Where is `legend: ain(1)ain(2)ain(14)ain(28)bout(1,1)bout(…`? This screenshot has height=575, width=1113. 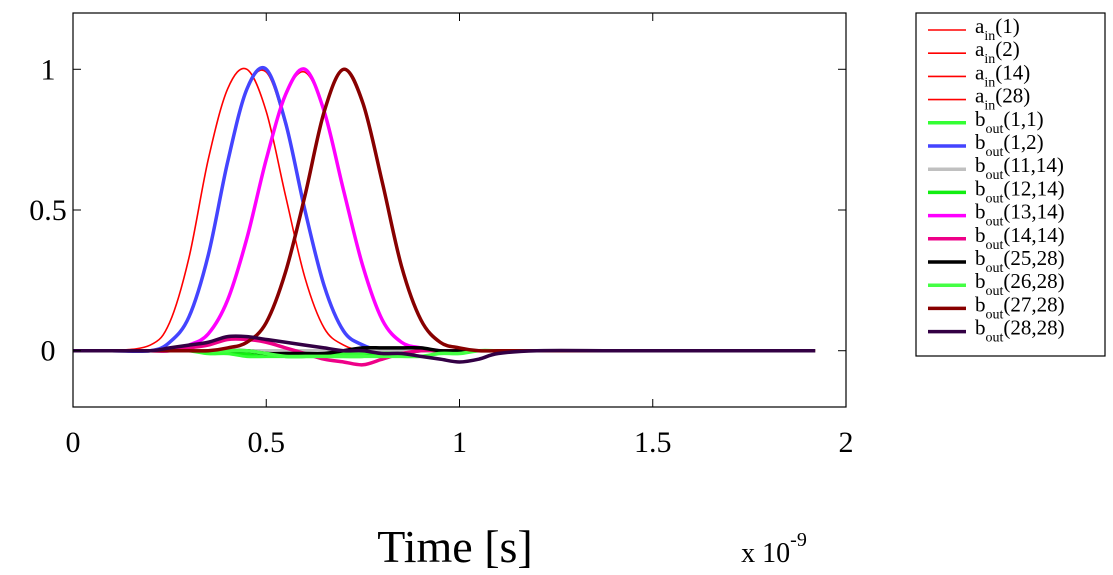 legend: ain(1)ain(2)ain(14)ain(28)bout(1,1)bout(… is located at coordinates (996, 180).